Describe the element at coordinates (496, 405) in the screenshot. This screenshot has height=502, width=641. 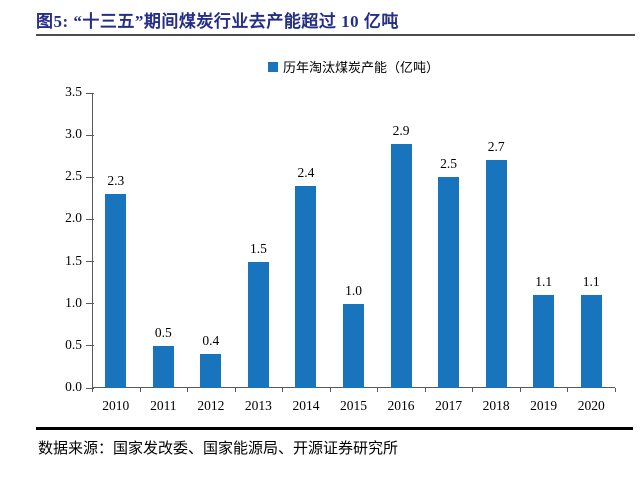
I see `x-tick-label: 2018` at that location.